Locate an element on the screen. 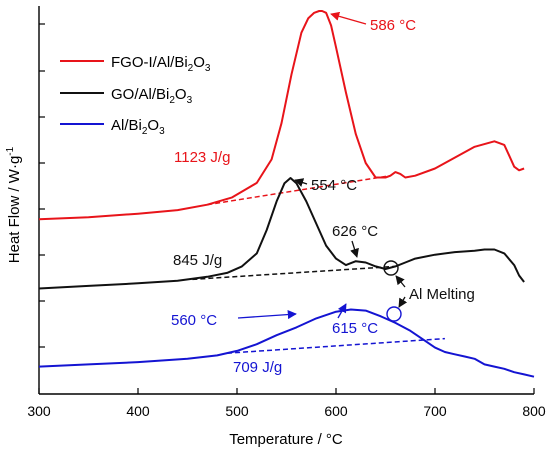  annotation-626: 626 °C is located at coordinates (355, 231).